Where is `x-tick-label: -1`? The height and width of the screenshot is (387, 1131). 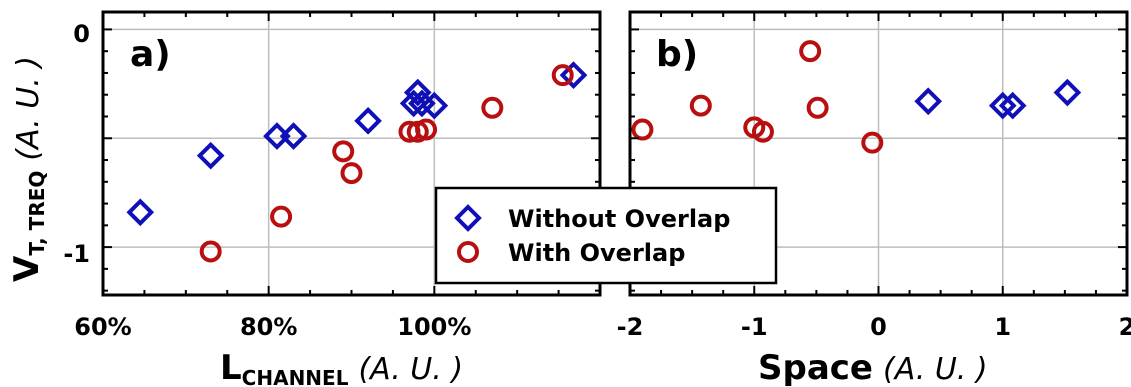 x-tick-label: -1 is located at coordinates (754, 327).